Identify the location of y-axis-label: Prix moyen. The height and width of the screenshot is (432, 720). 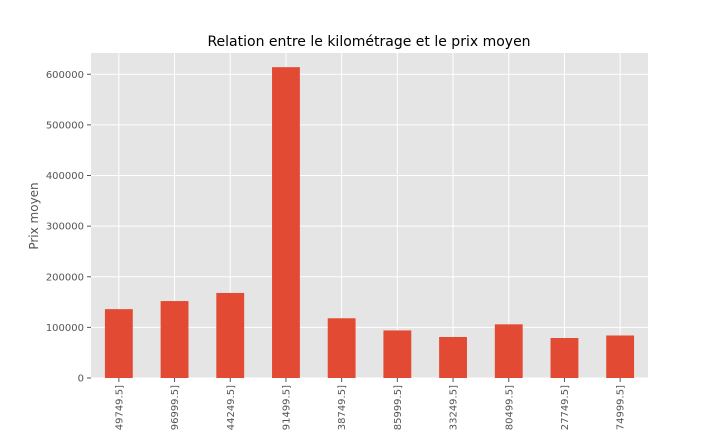
(34, 215).